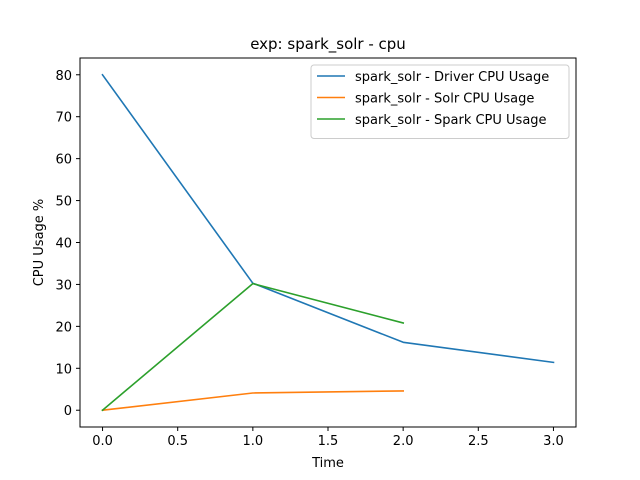 This screenshot has height=480, width=640. I want to click on legend-label-3: spark_solr - Spark CPU Usage, so click(451, 120).